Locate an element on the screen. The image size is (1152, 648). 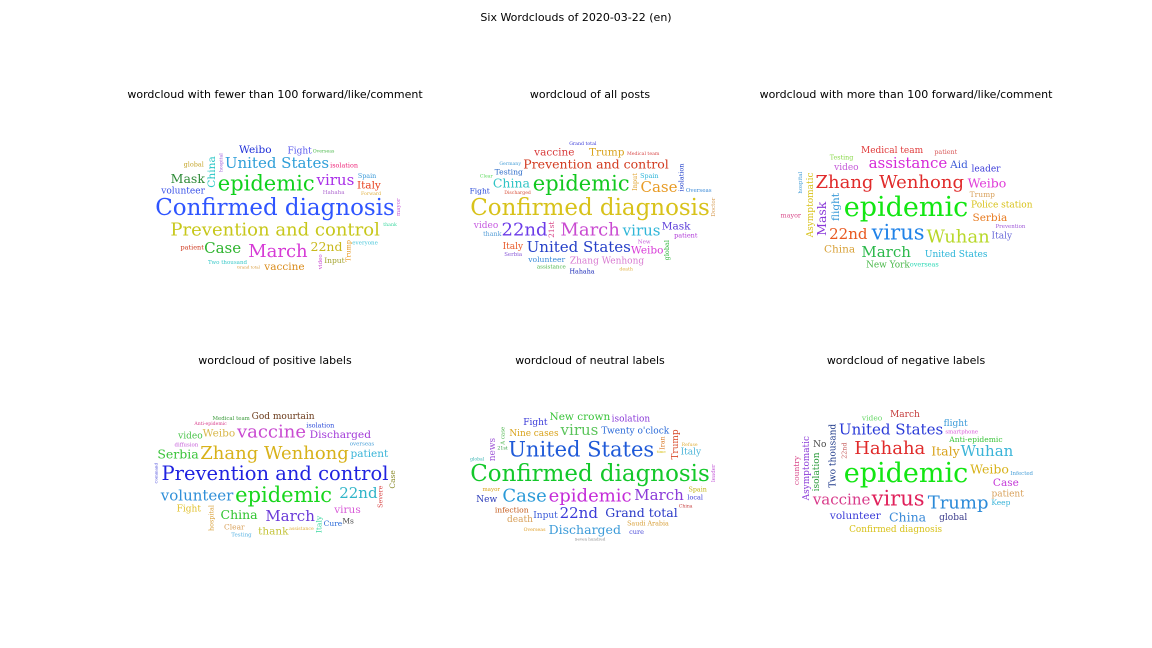
cloud-word: Trump is located at coordinates (348, 251).